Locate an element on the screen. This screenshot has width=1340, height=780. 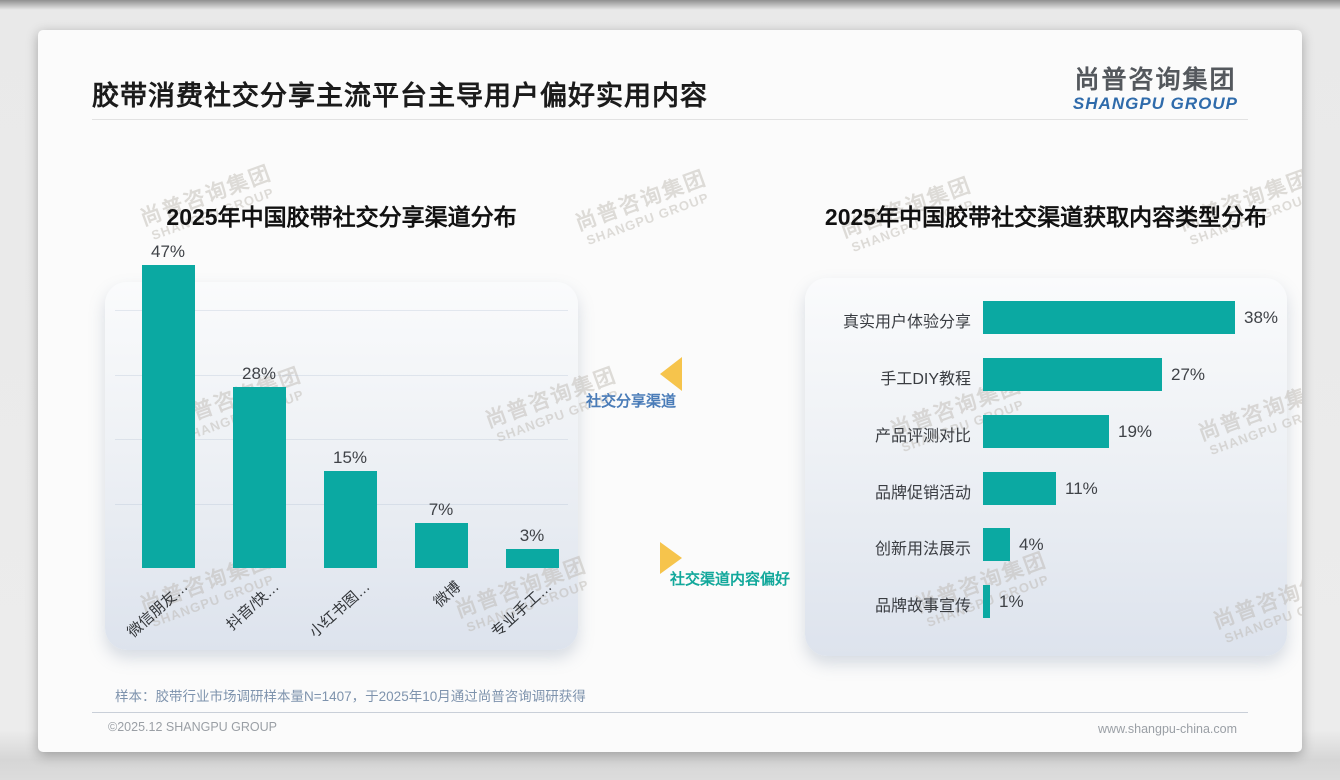
bar-value-label: 47% is located at coordinates (168, 251).